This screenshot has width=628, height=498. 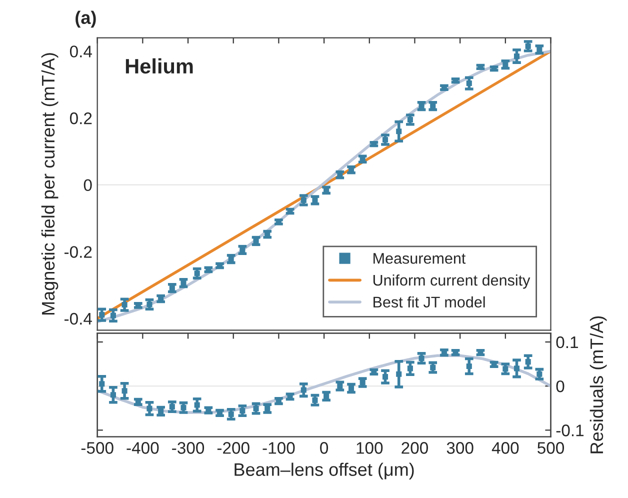 I want to click on y-axis-title: Magnetic field per current (mT/A), so click(x=49, y=183).